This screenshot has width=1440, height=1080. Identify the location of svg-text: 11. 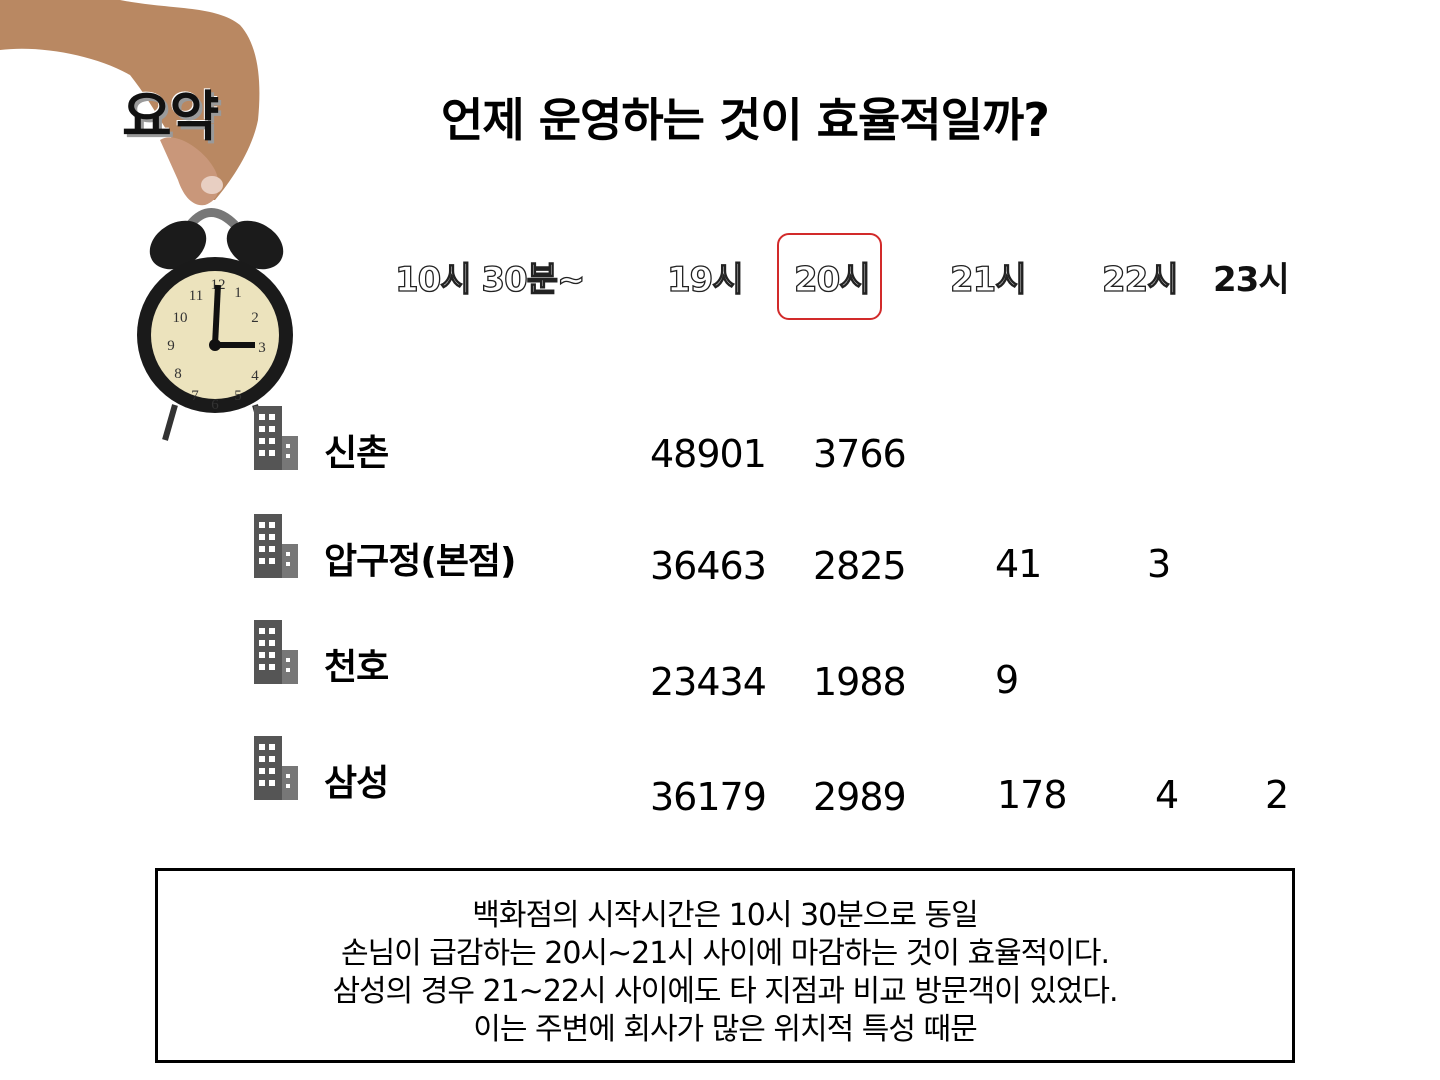
(196, 296).